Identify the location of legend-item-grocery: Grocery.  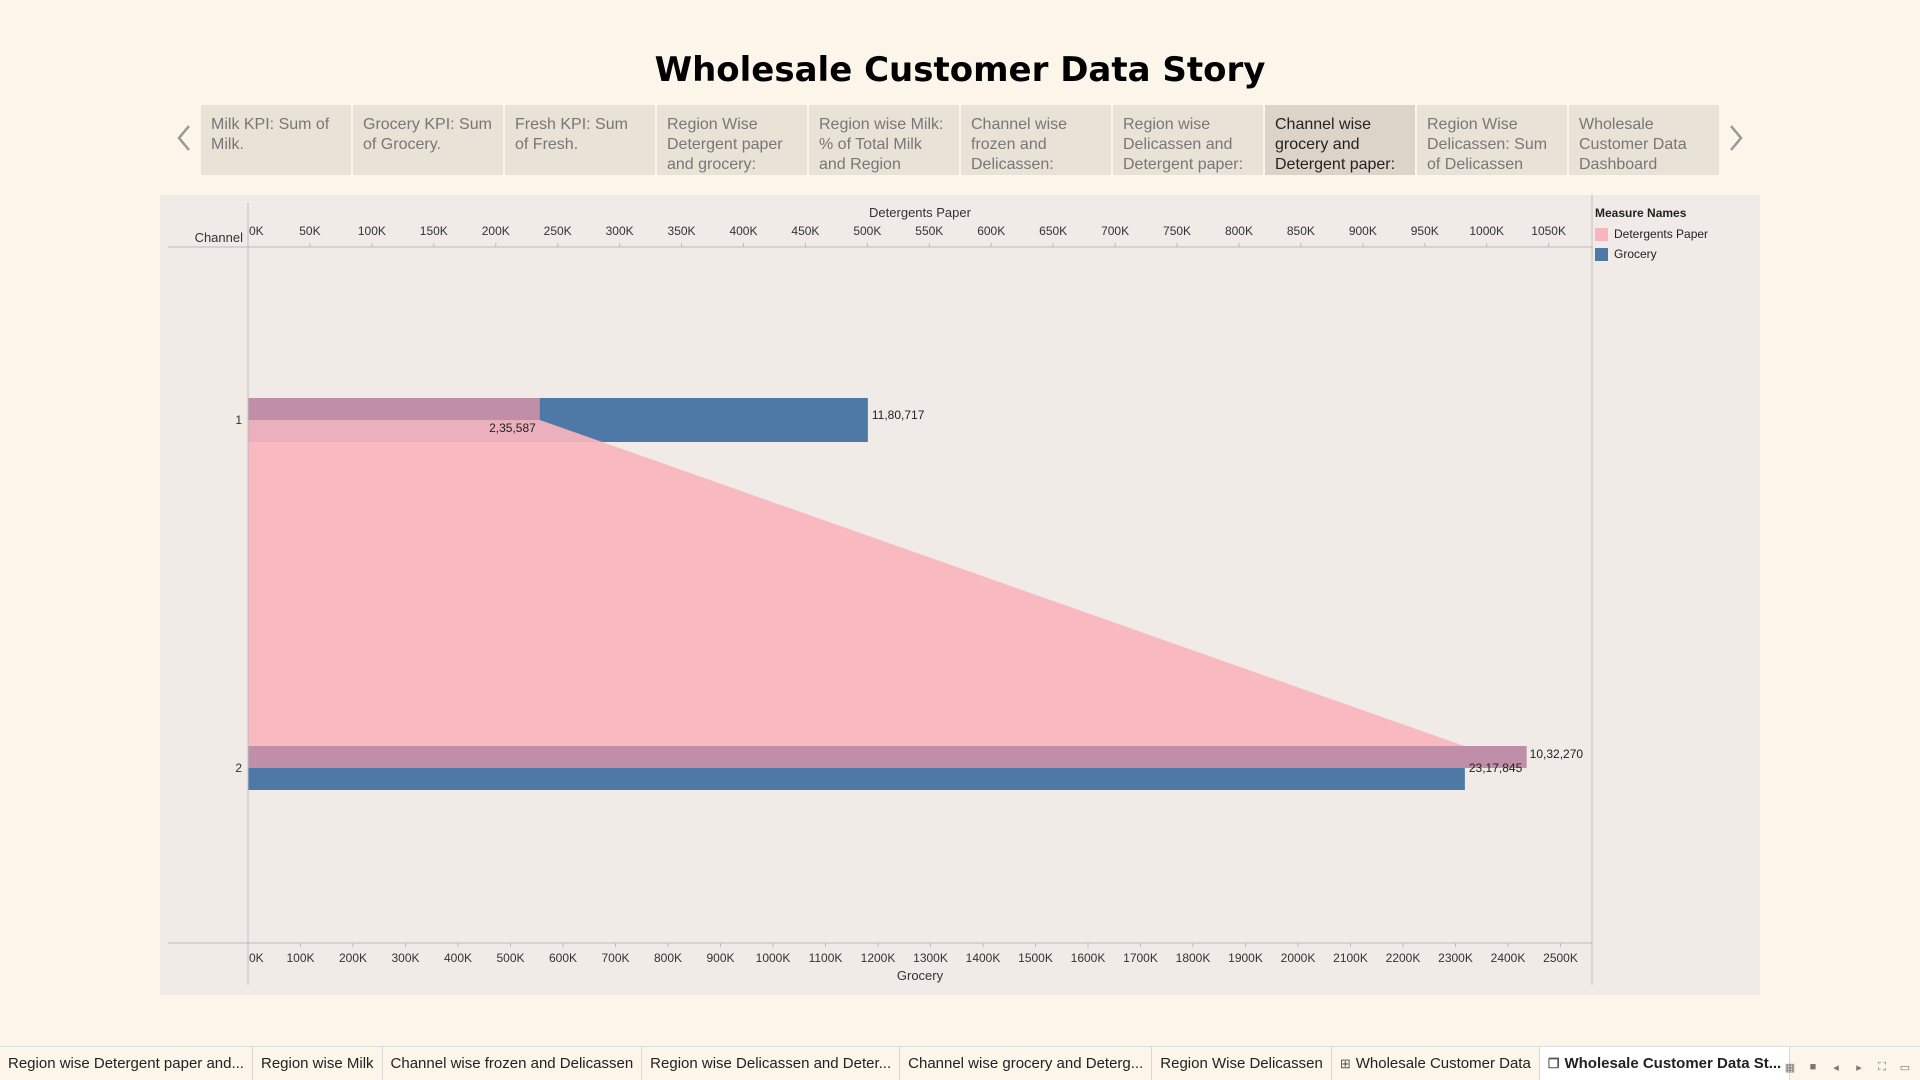
(1651, 254).